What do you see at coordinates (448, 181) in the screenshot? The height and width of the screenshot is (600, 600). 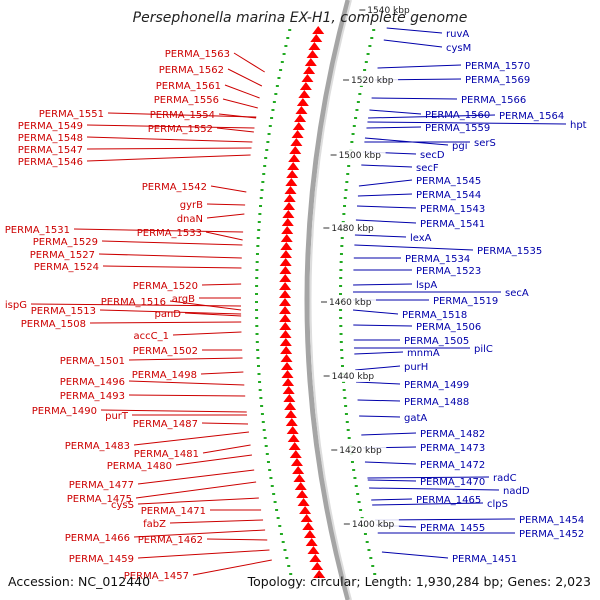 I see `gene-label-right: PERMA_1545` at bounding box center [448, 181].